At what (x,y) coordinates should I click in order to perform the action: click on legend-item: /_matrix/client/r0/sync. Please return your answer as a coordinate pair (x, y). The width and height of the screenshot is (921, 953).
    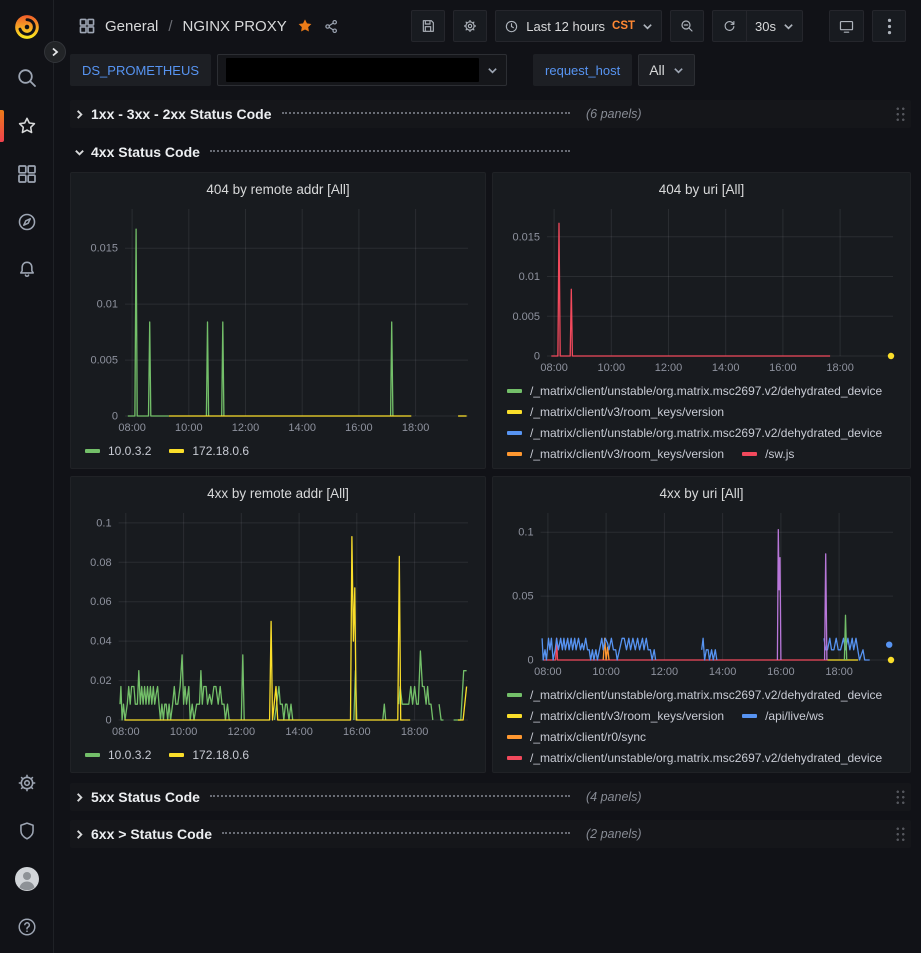
    Looking at the image, I should click on (576, 736).